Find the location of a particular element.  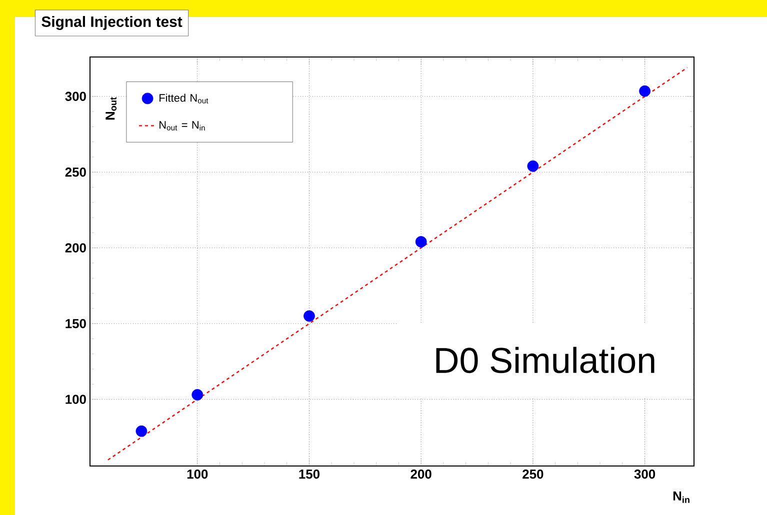

y-tick-label: 200 is located at coordinates (75, 247).